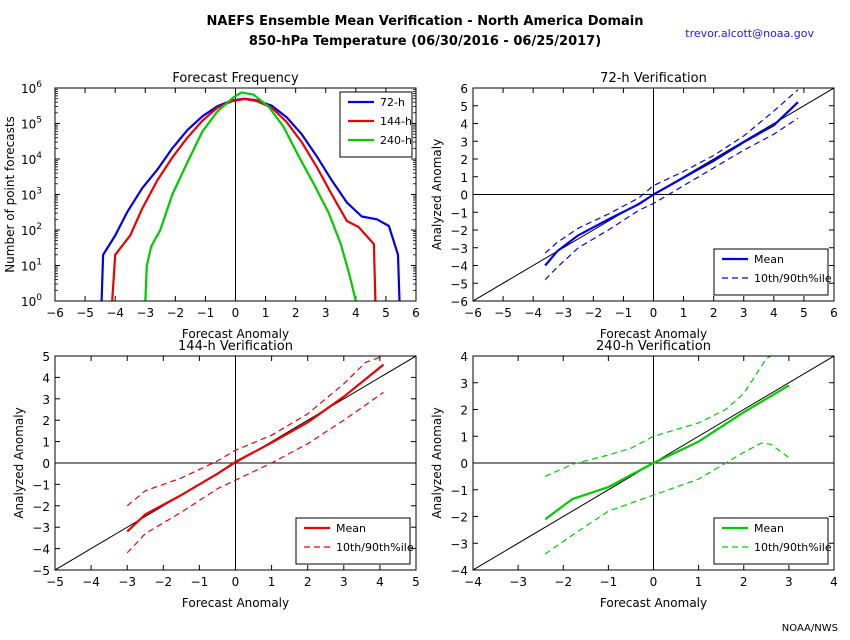 This screenshot has width=850, height=640. What do you see at coordinates (376, 124) in the screenshot?
I see `legend: 72-h 144-h 240-h` at bounding box center [376, 124].